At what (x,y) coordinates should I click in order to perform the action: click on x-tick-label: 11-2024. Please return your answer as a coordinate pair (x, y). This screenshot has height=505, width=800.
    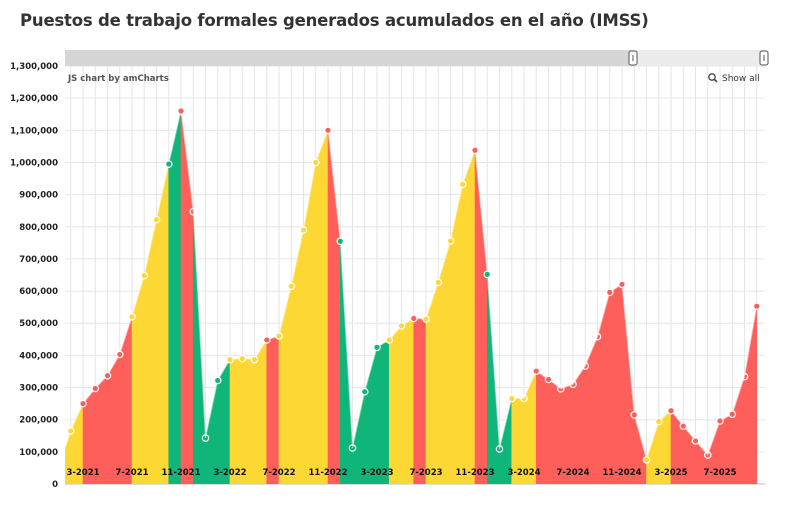
    Looking at the image, I should click on (621, 473).